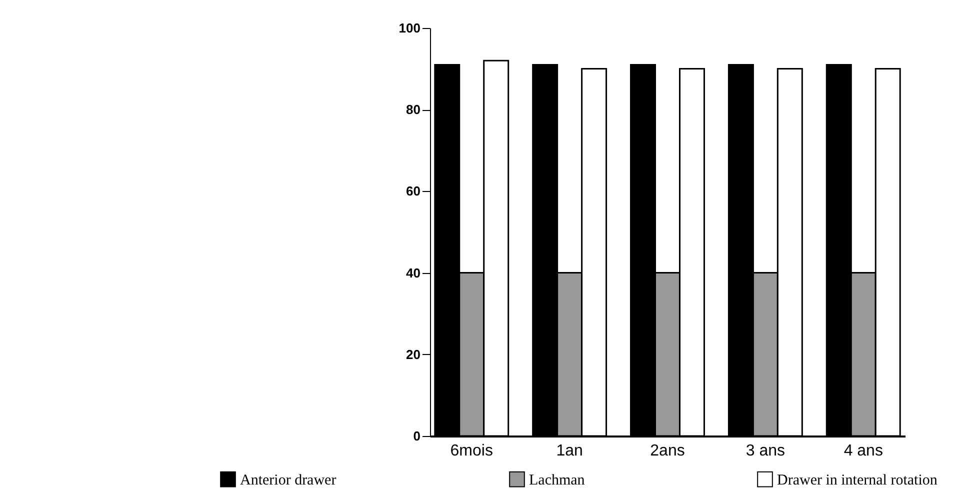 The image size is (974, 501). I want to click on legend-label: Anterior drawer, so click(288, 480).